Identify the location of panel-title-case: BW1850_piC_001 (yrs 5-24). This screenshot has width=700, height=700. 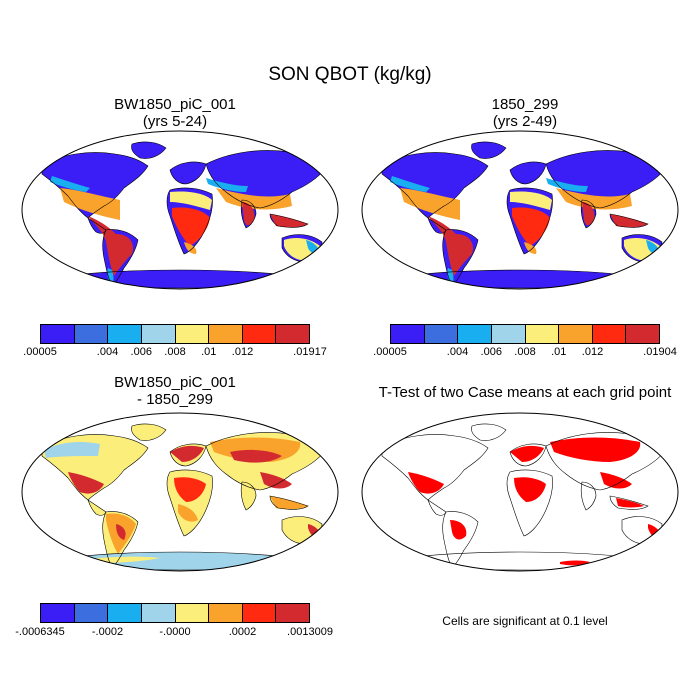
(175, 113).